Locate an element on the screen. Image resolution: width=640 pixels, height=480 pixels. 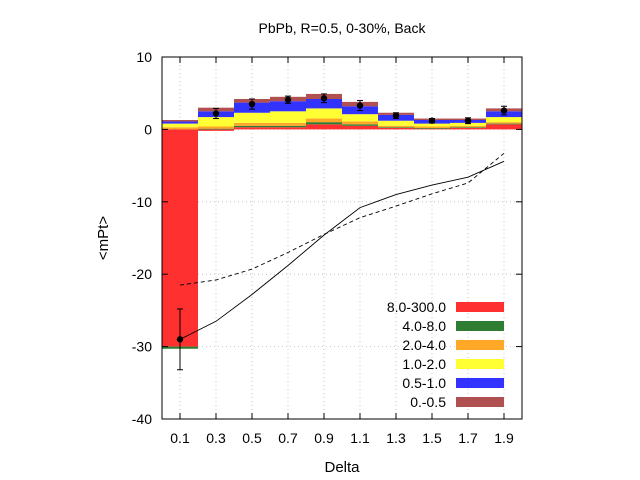
y-tick-label: 0 is located at coordinates (148, 129).